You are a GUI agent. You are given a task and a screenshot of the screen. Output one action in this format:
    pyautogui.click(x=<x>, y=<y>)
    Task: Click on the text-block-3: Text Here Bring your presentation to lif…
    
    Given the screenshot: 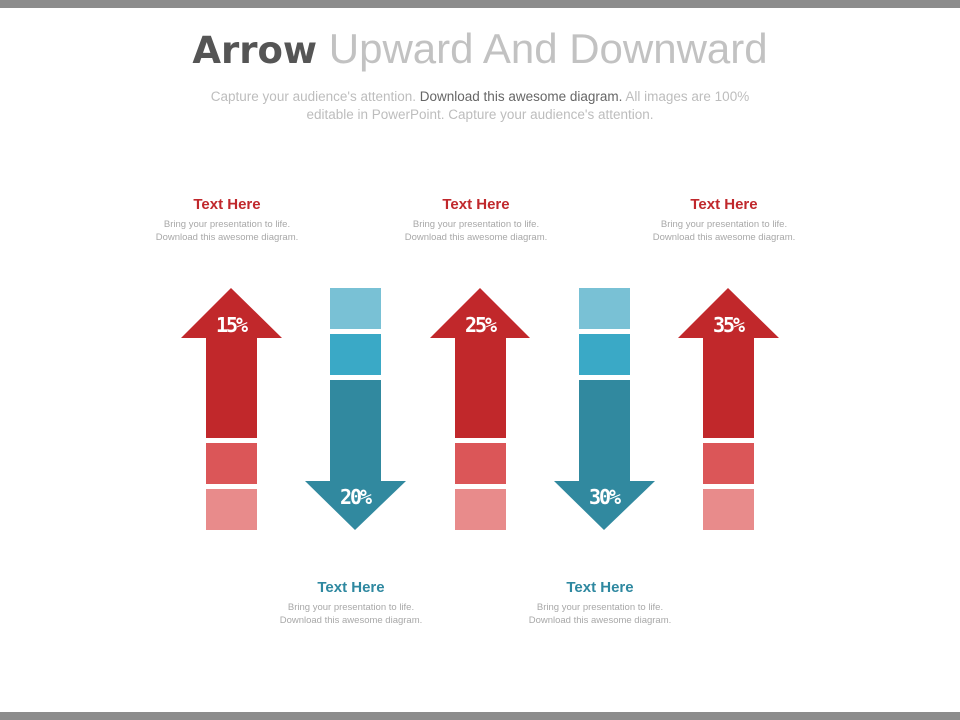 What is the action you would take?
    pyautogui.click(x=476, y=220)
    